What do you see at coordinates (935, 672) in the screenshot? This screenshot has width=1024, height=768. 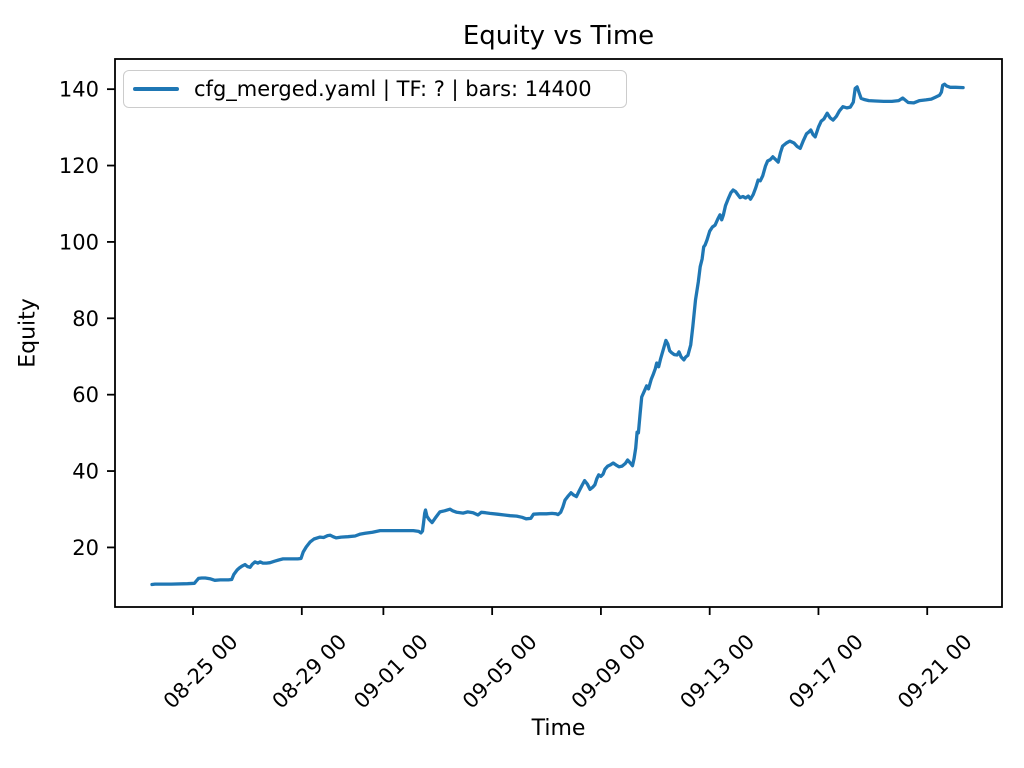 I see `x-tick-label: 09-21 00` at bounding box center [935, 672].